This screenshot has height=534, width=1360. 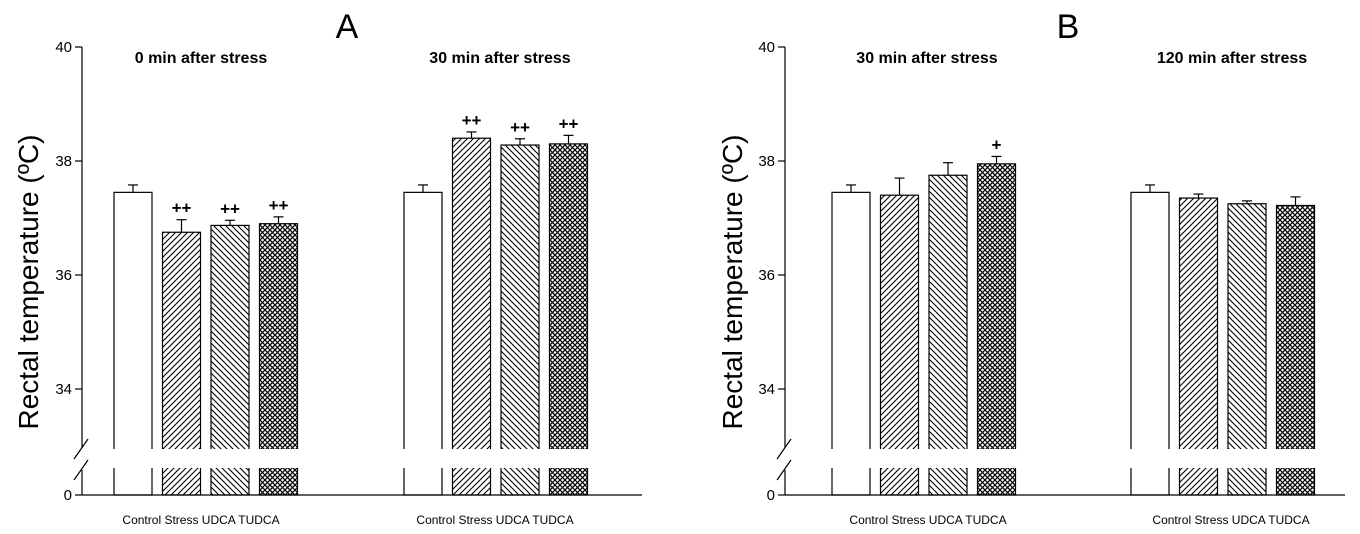 What do you see at coordinates (201, 58) in the screenshot?
I see `group-title: 0 min after stress` at bounding box center [201, 58].